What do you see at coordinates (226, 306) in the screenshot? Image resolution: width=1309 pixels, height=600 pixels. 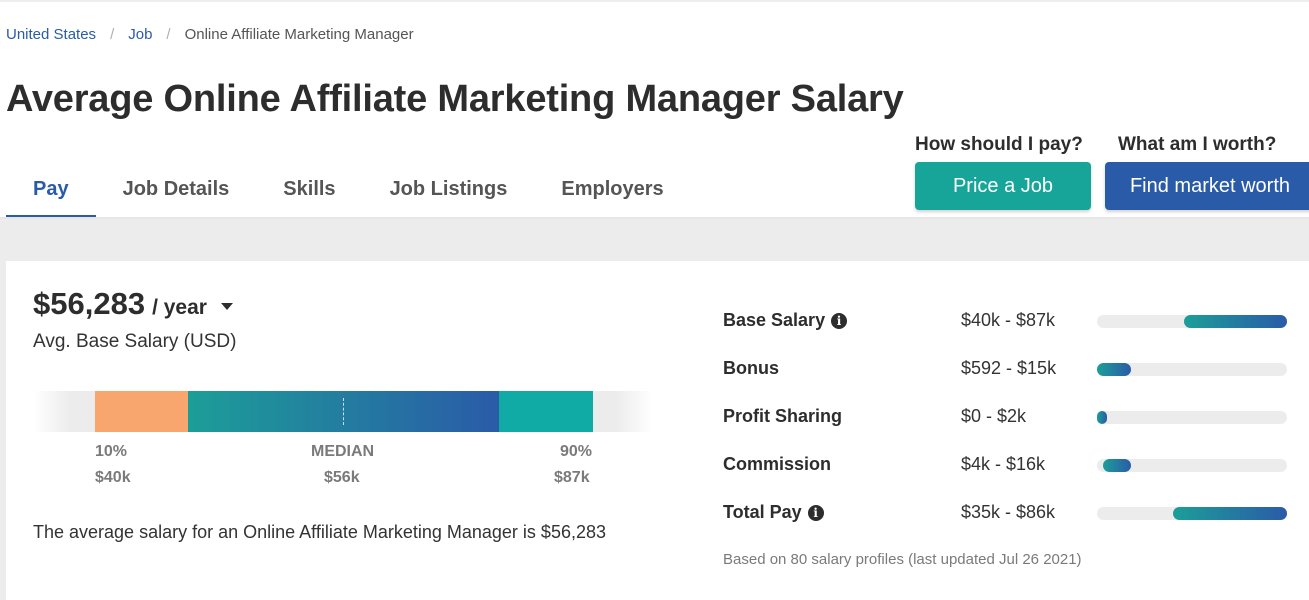 I see `caret-down-icon` at bounding box center [226, 306].